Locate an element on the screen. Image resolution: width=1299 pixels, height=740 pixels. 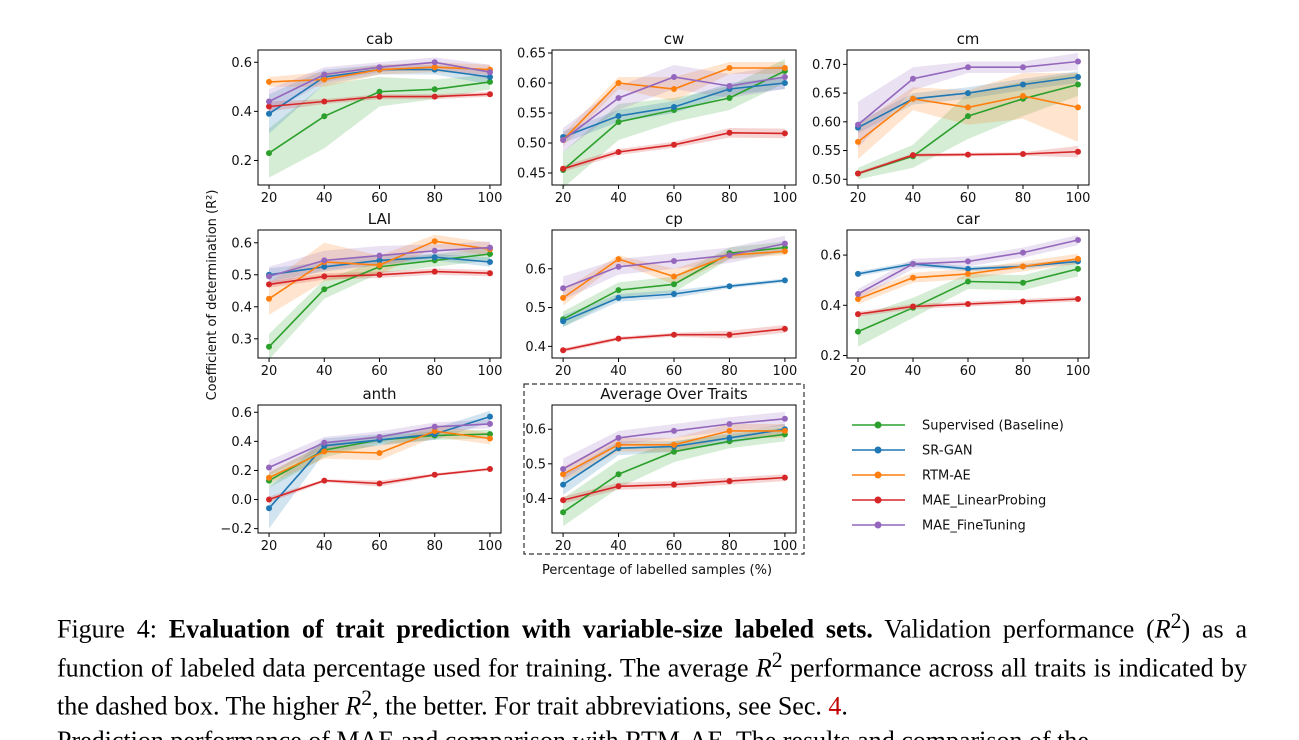
subplot-cm: cm 20 40 60 80 100 0.50 0.55 0.60 0.65 0.70 is located at coordinates (951, 118).